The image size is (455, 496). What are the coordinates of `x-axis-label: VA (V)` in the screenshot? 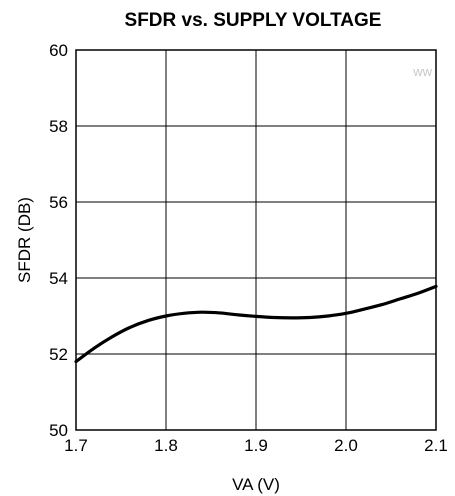 It's located at (256, 484).